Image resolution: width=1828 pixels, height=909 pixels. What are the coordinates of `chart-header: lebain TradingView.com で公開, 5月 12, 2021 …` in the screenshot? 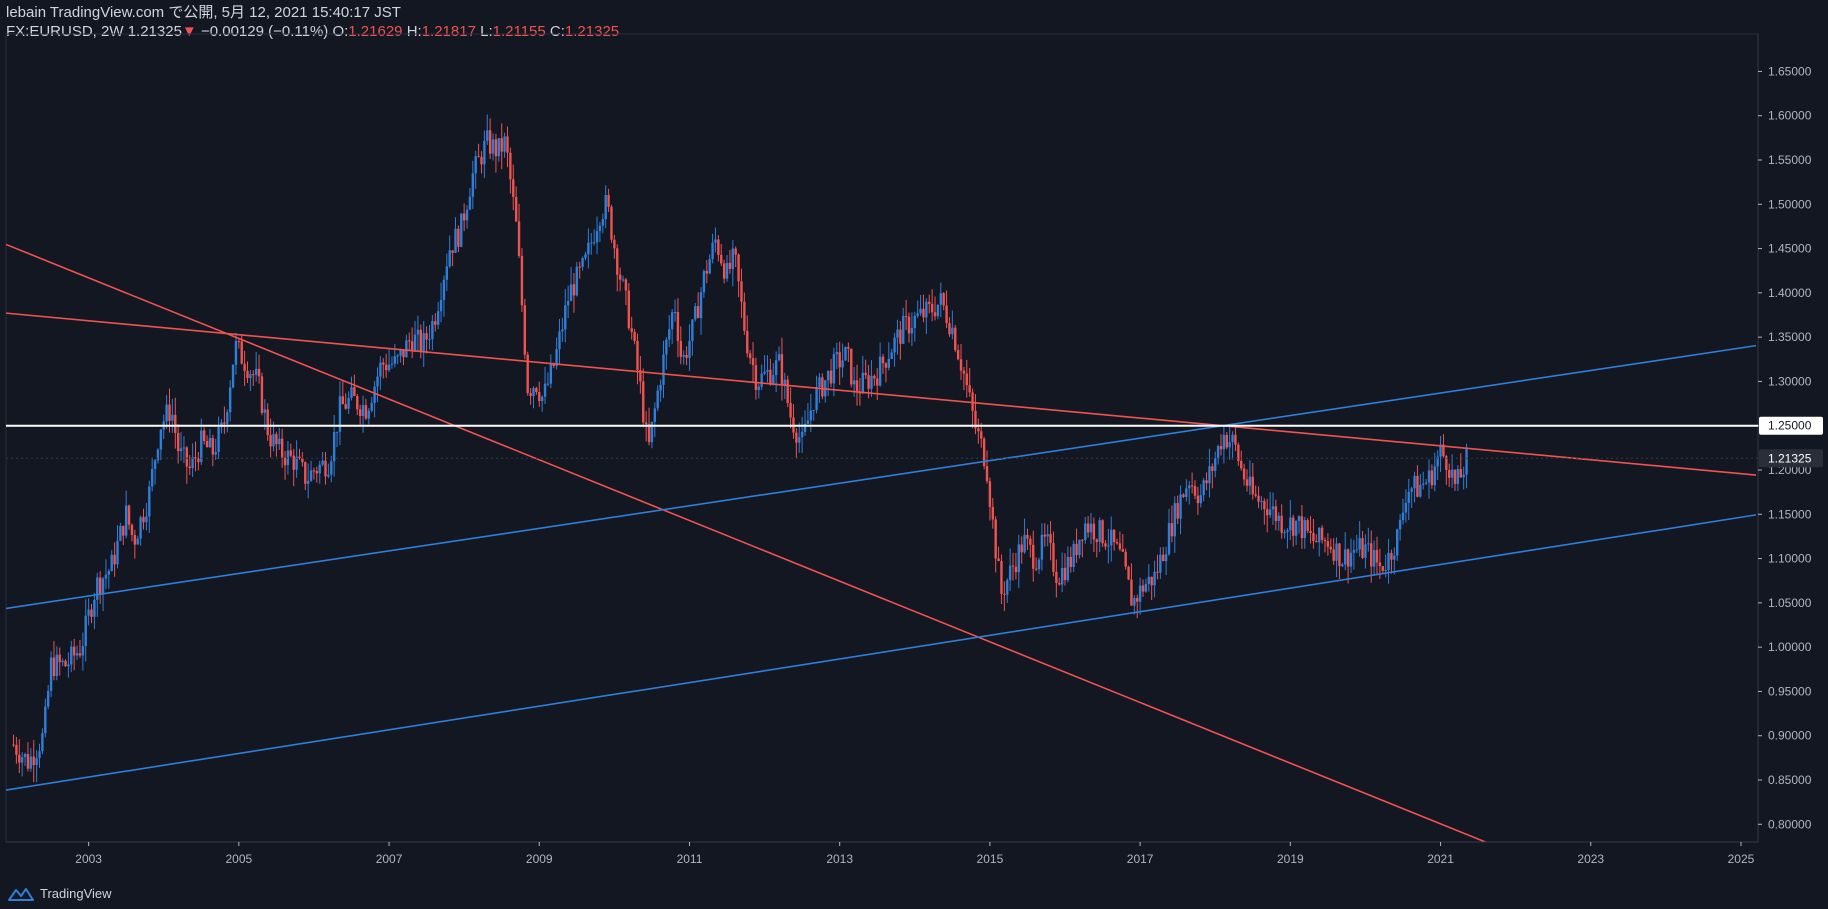 It's located at (312, 22).